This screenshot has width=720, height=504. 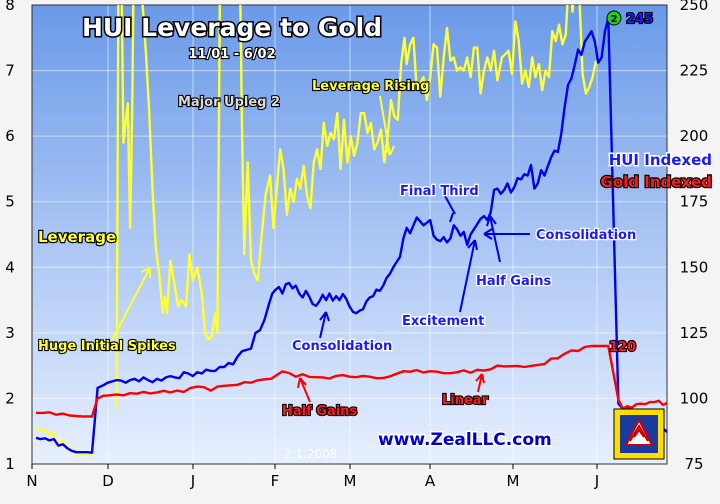 I want to click on label-excitement: Excitement, so click(x=443, y=321).